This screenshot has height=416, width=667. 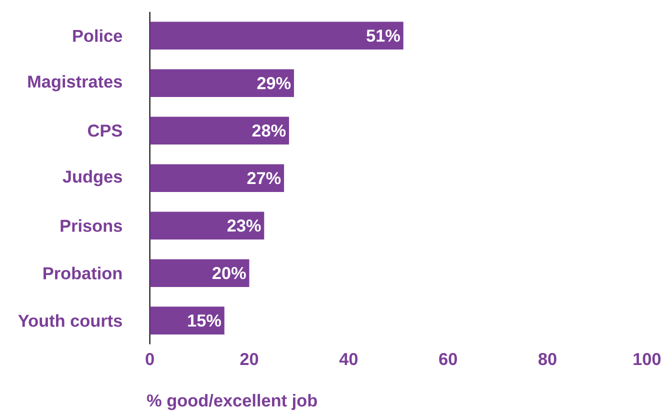 What do you see at coordinates (97, 35) in the screenshot?
I see `y-tick-label: Police` at bounding box center [97, 35].